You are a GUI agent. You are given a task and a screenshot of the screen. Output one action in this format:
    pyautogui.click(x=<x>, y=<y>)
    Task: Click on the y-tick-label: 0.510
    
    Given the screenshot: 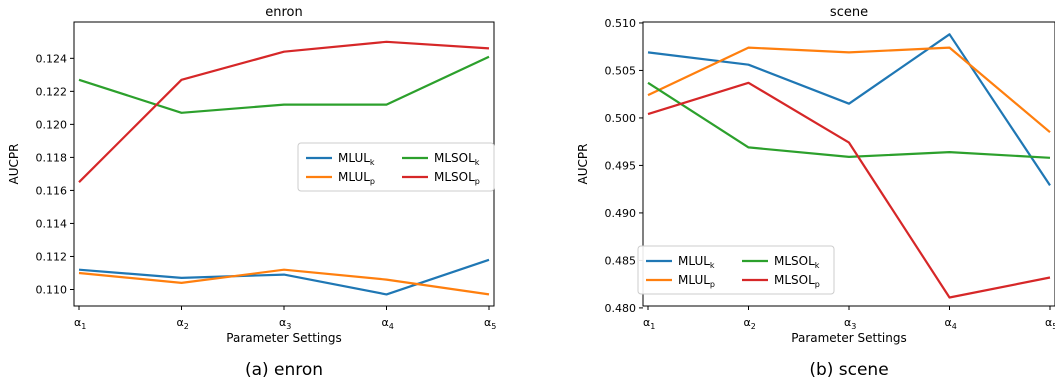 What is the action you would take?
    pyautogui.click(x=621, y=23)
    